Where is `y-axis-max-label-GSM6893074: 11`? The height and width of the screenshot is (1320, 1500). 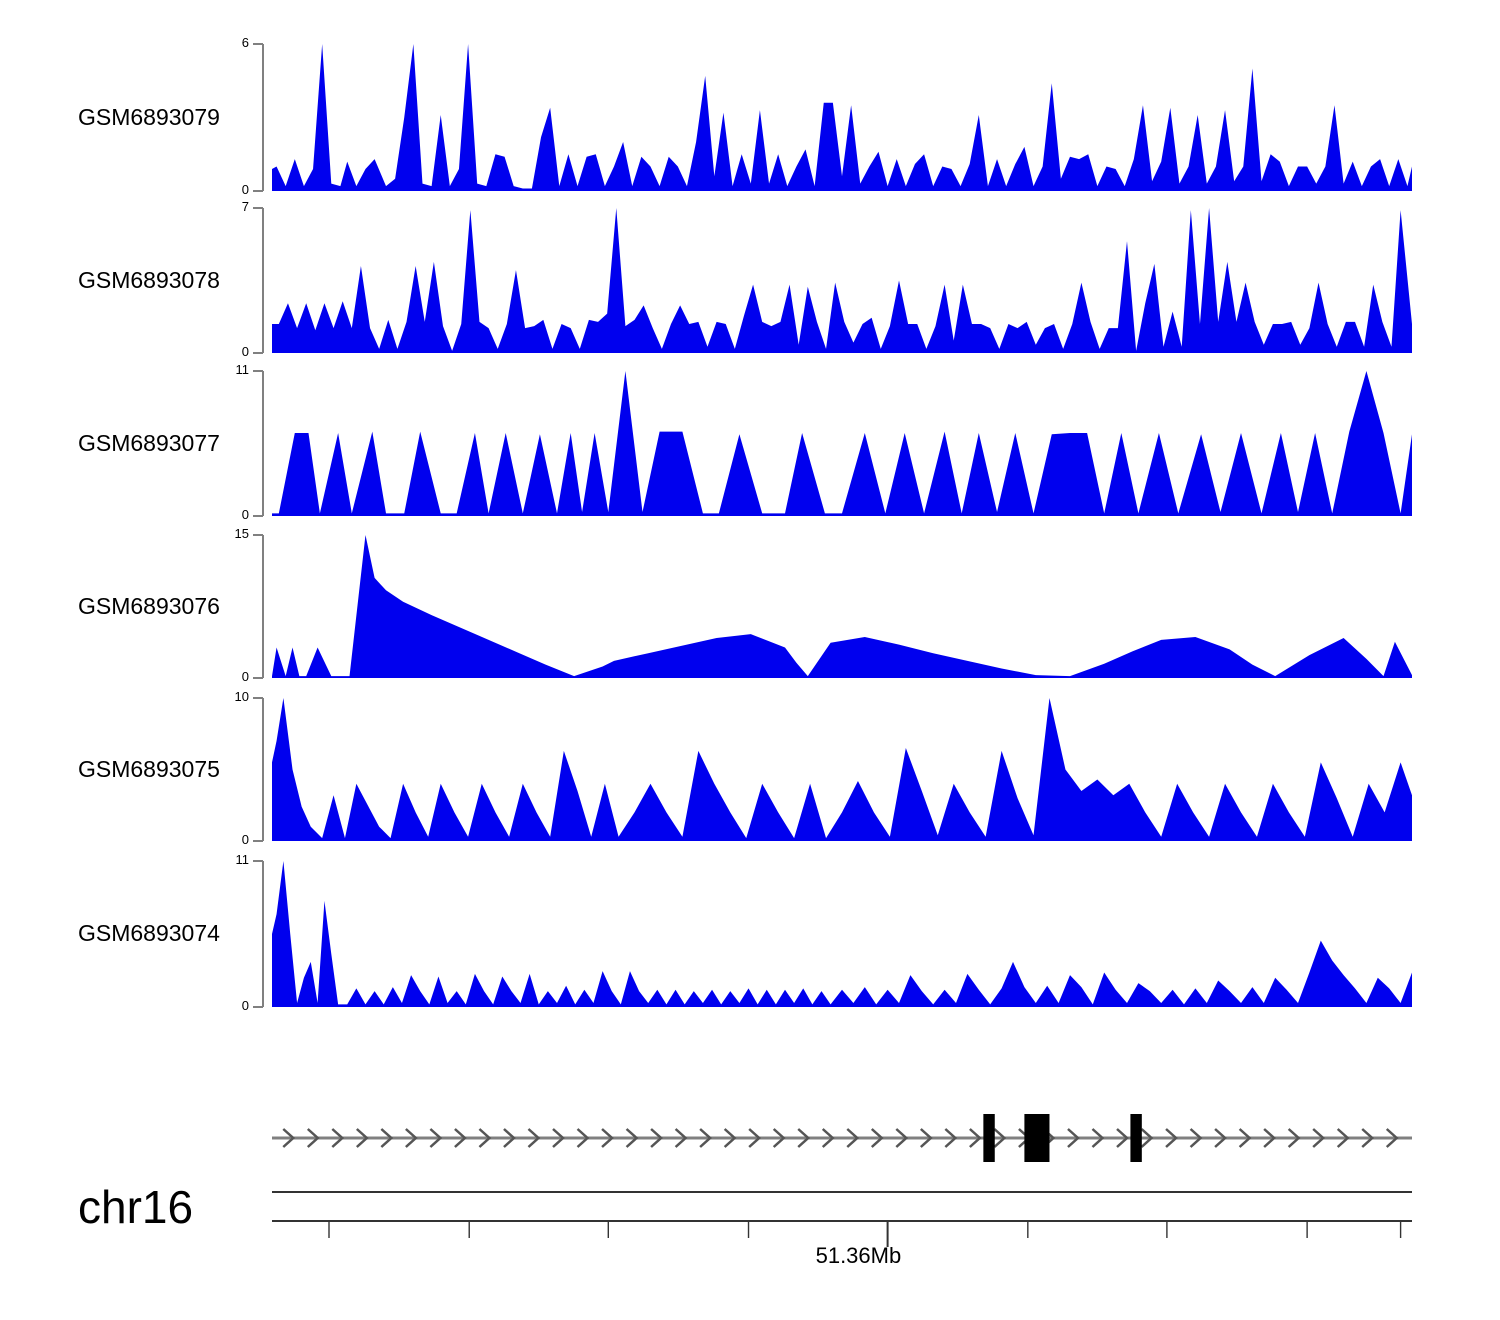 y-axis-max-label-GSM6893074: 11 is located at coordinates (242, 859).